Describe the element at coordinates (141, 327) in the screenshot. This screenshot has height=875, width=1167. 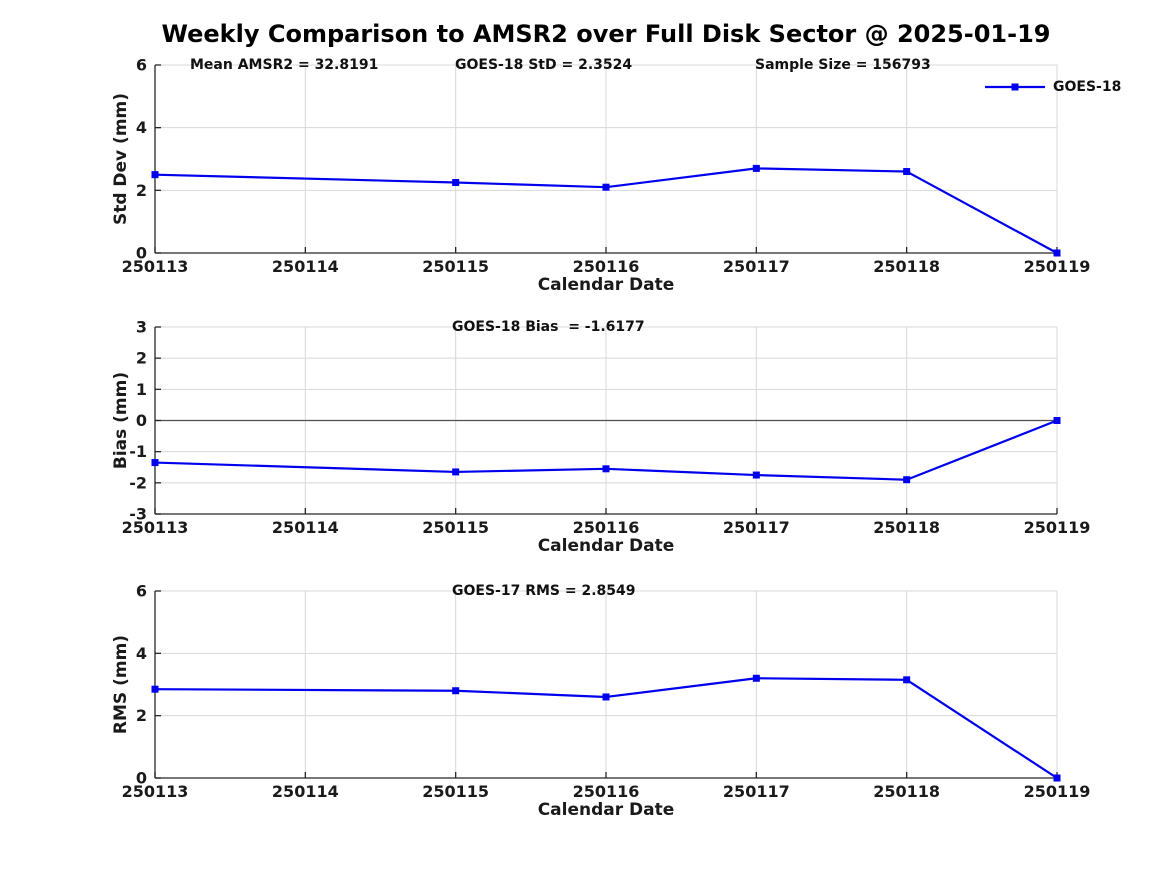
I see `y-tick-label: 3` at that location.